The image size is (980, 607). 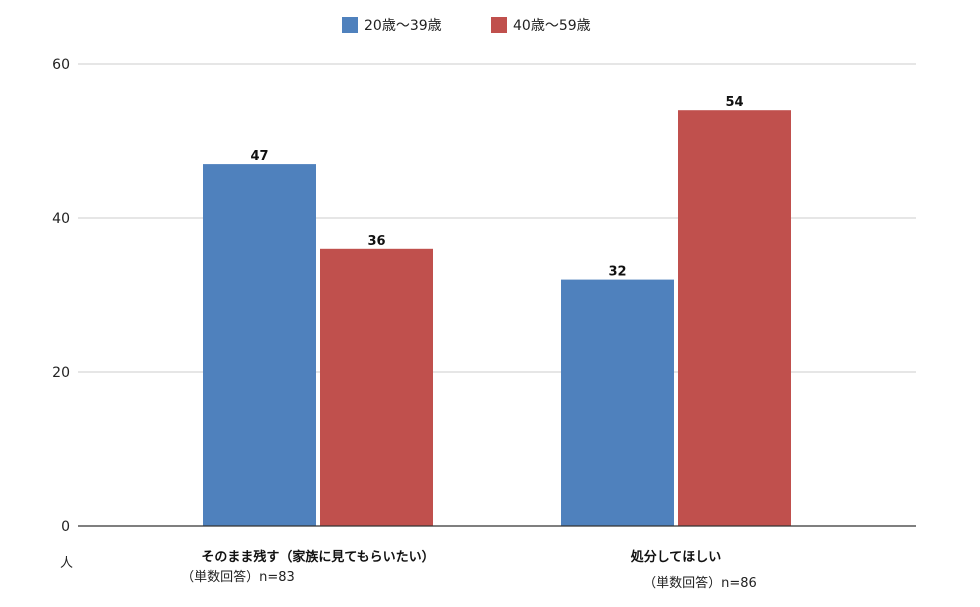 What do you see at coordinates (676, 557) in the screenshot?
I see `category-label: 処分してほしい` at bounding box center [676, 557].